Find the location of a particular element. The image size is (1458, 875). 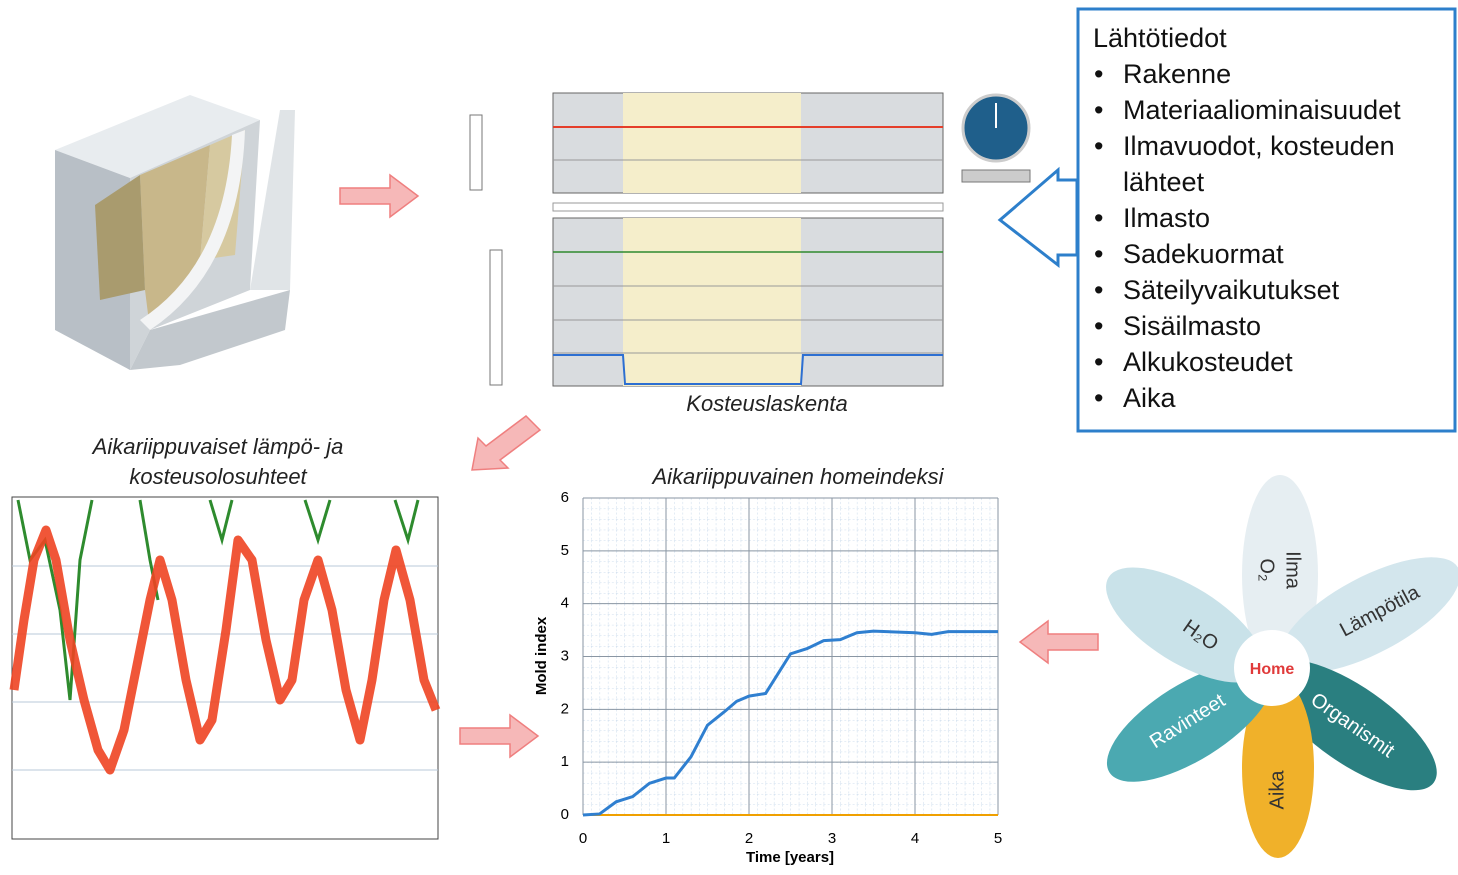

inputs-box is located at coordinates (1266, 220).